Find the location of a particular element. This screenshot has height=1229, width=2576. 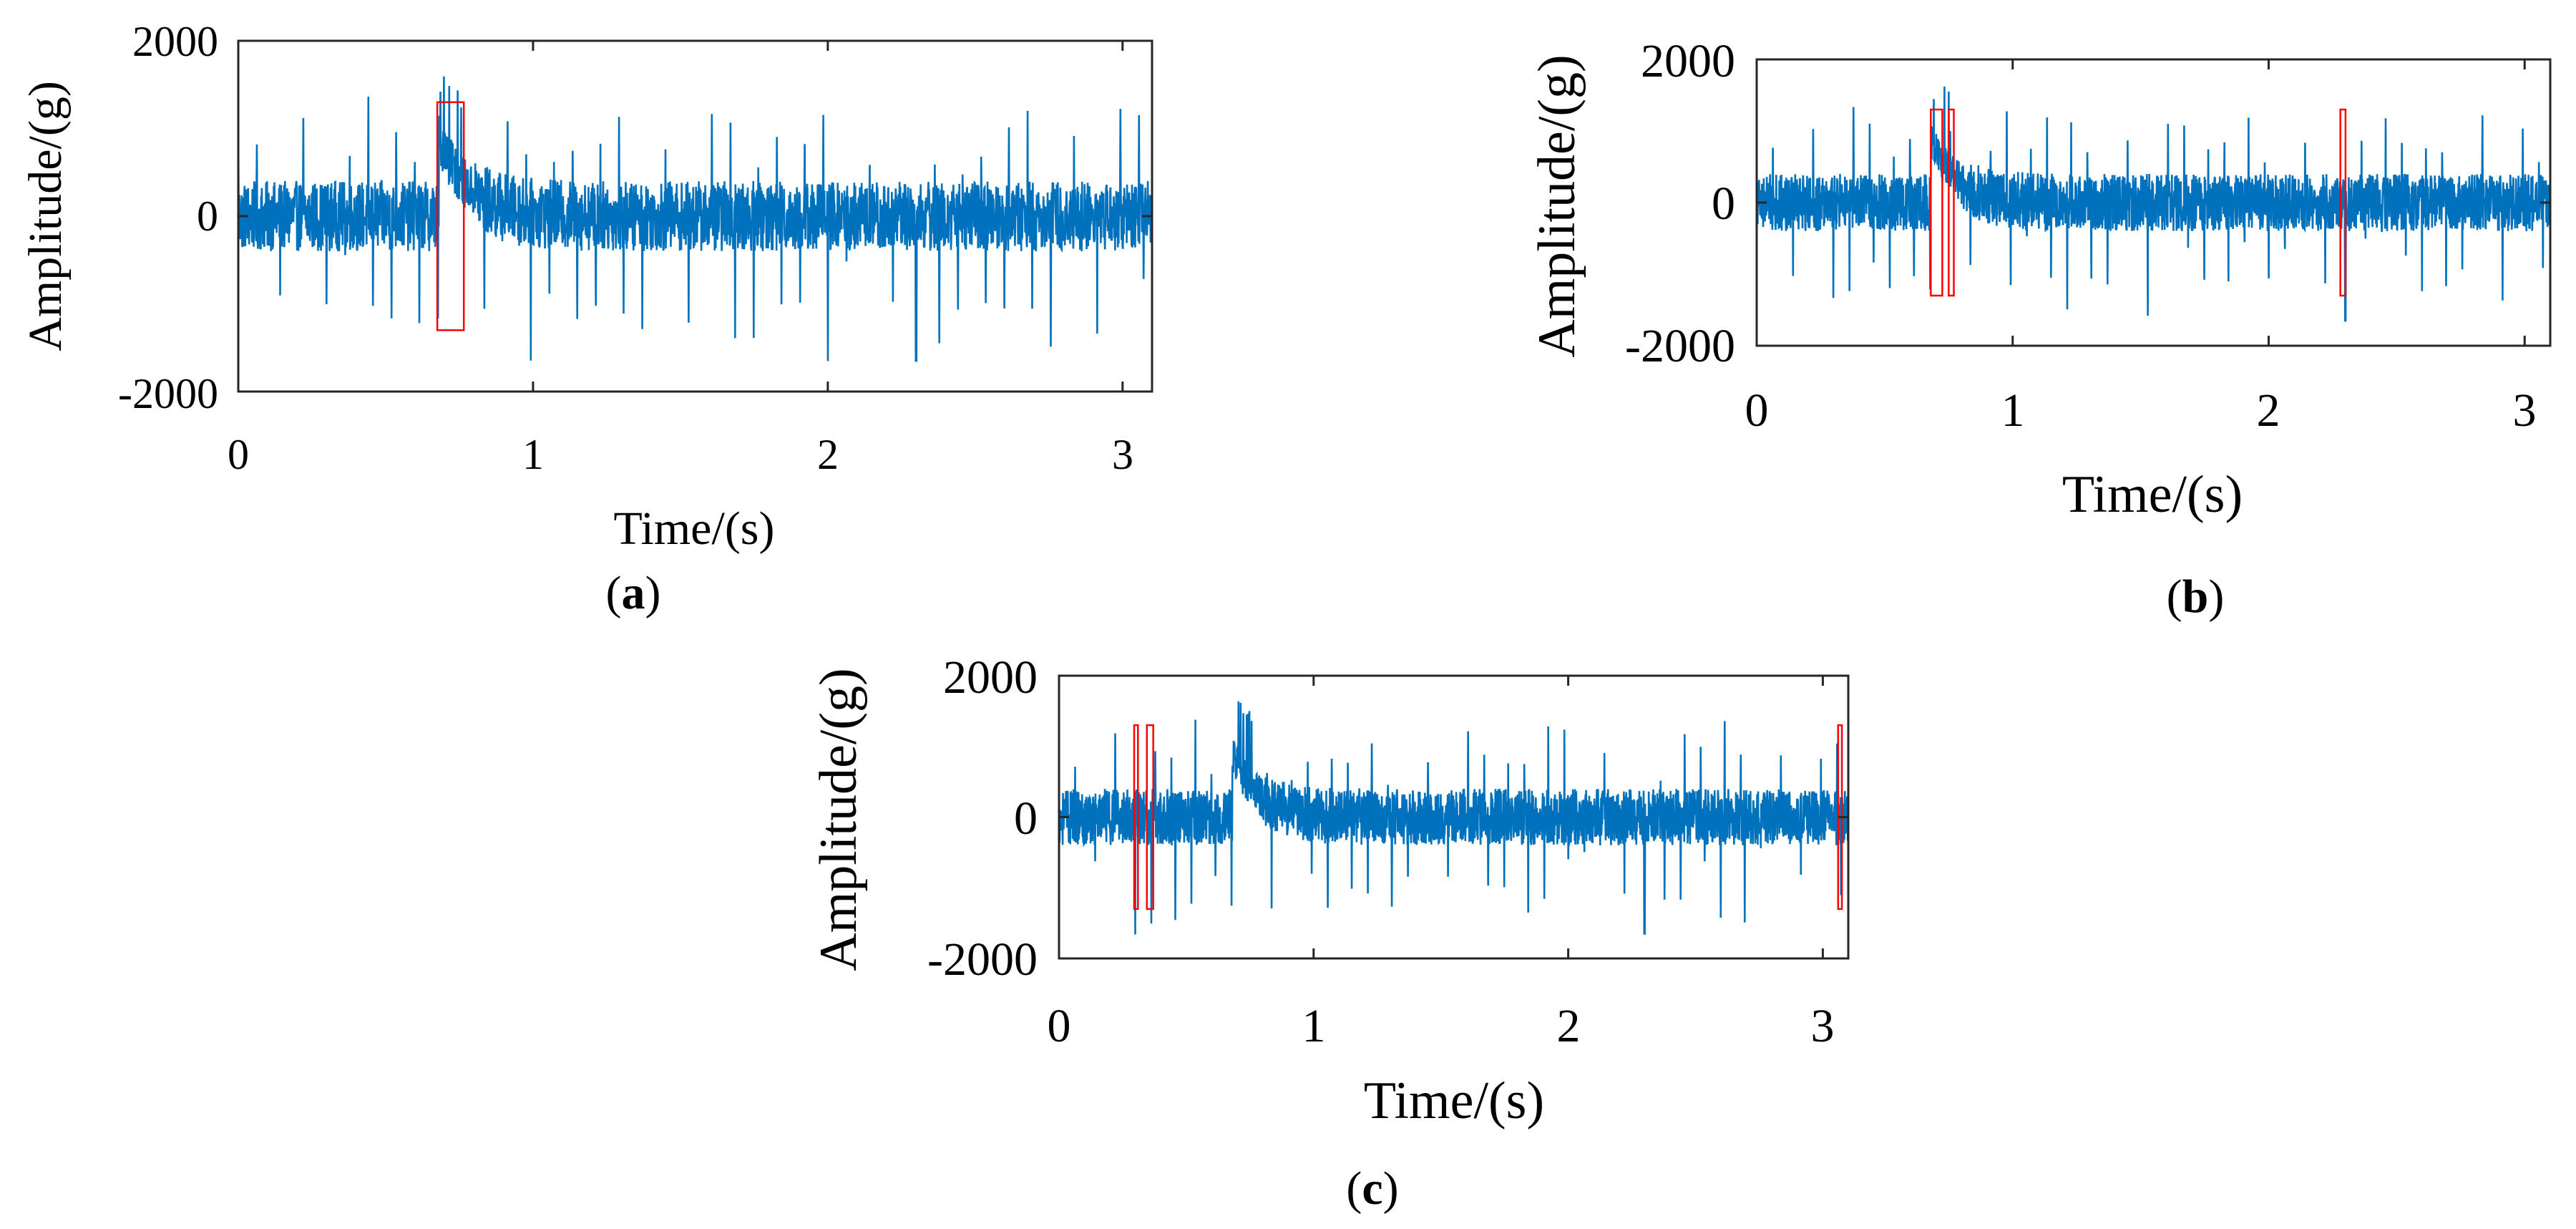

x-axis-label-c: Time/(s) is located at coordinates (1454, 1101).